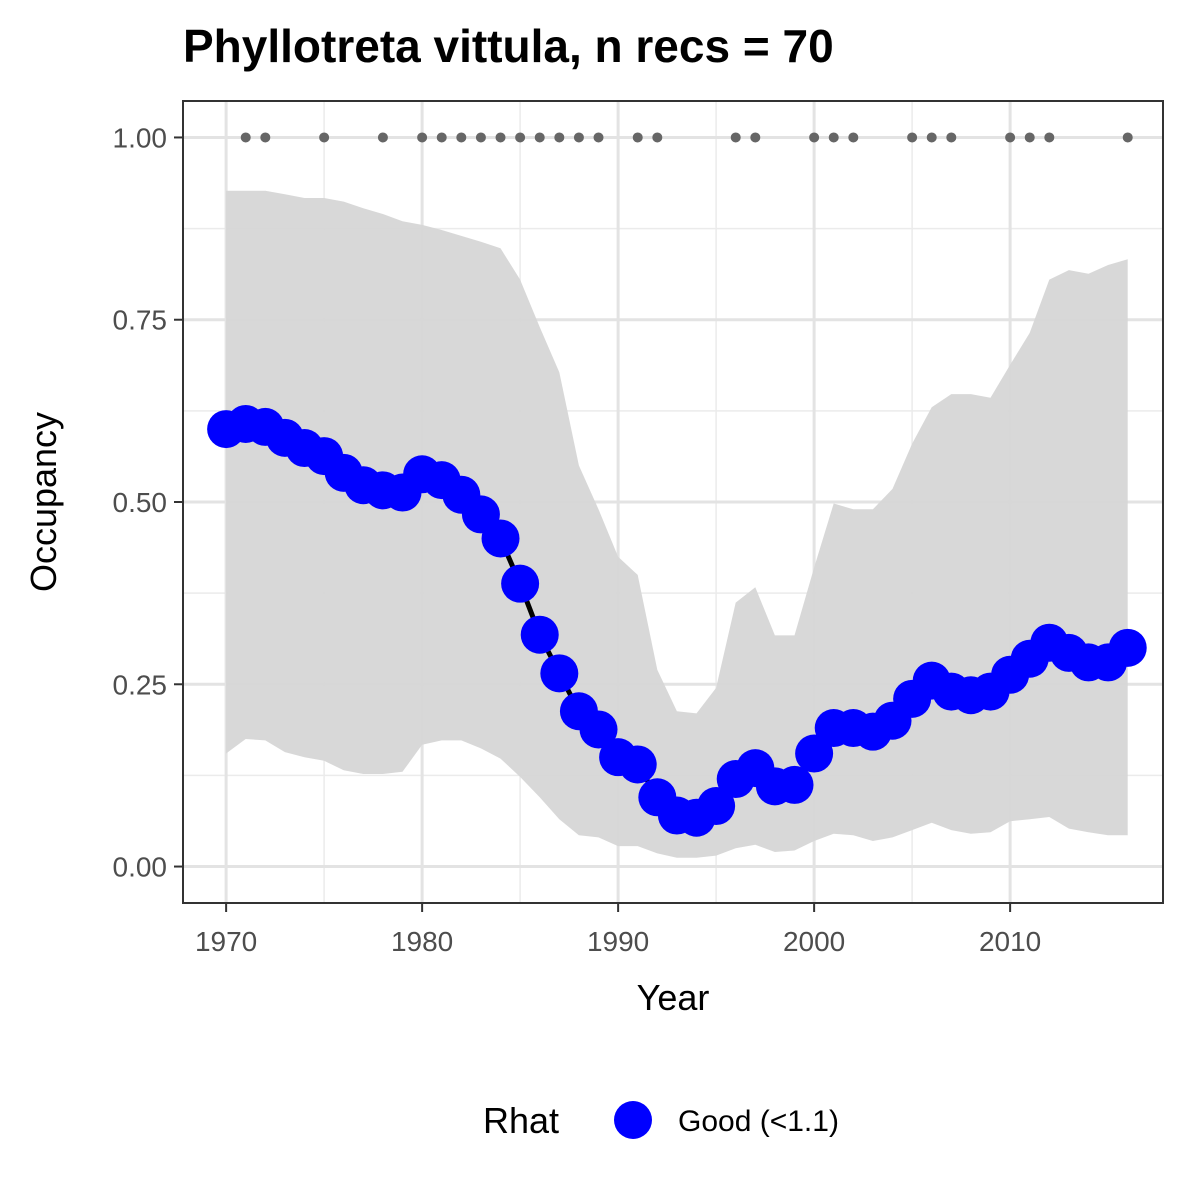  I want to click on y-axis: 0.00 0.25 0.50 0.75 1.00, so click(148, 502).